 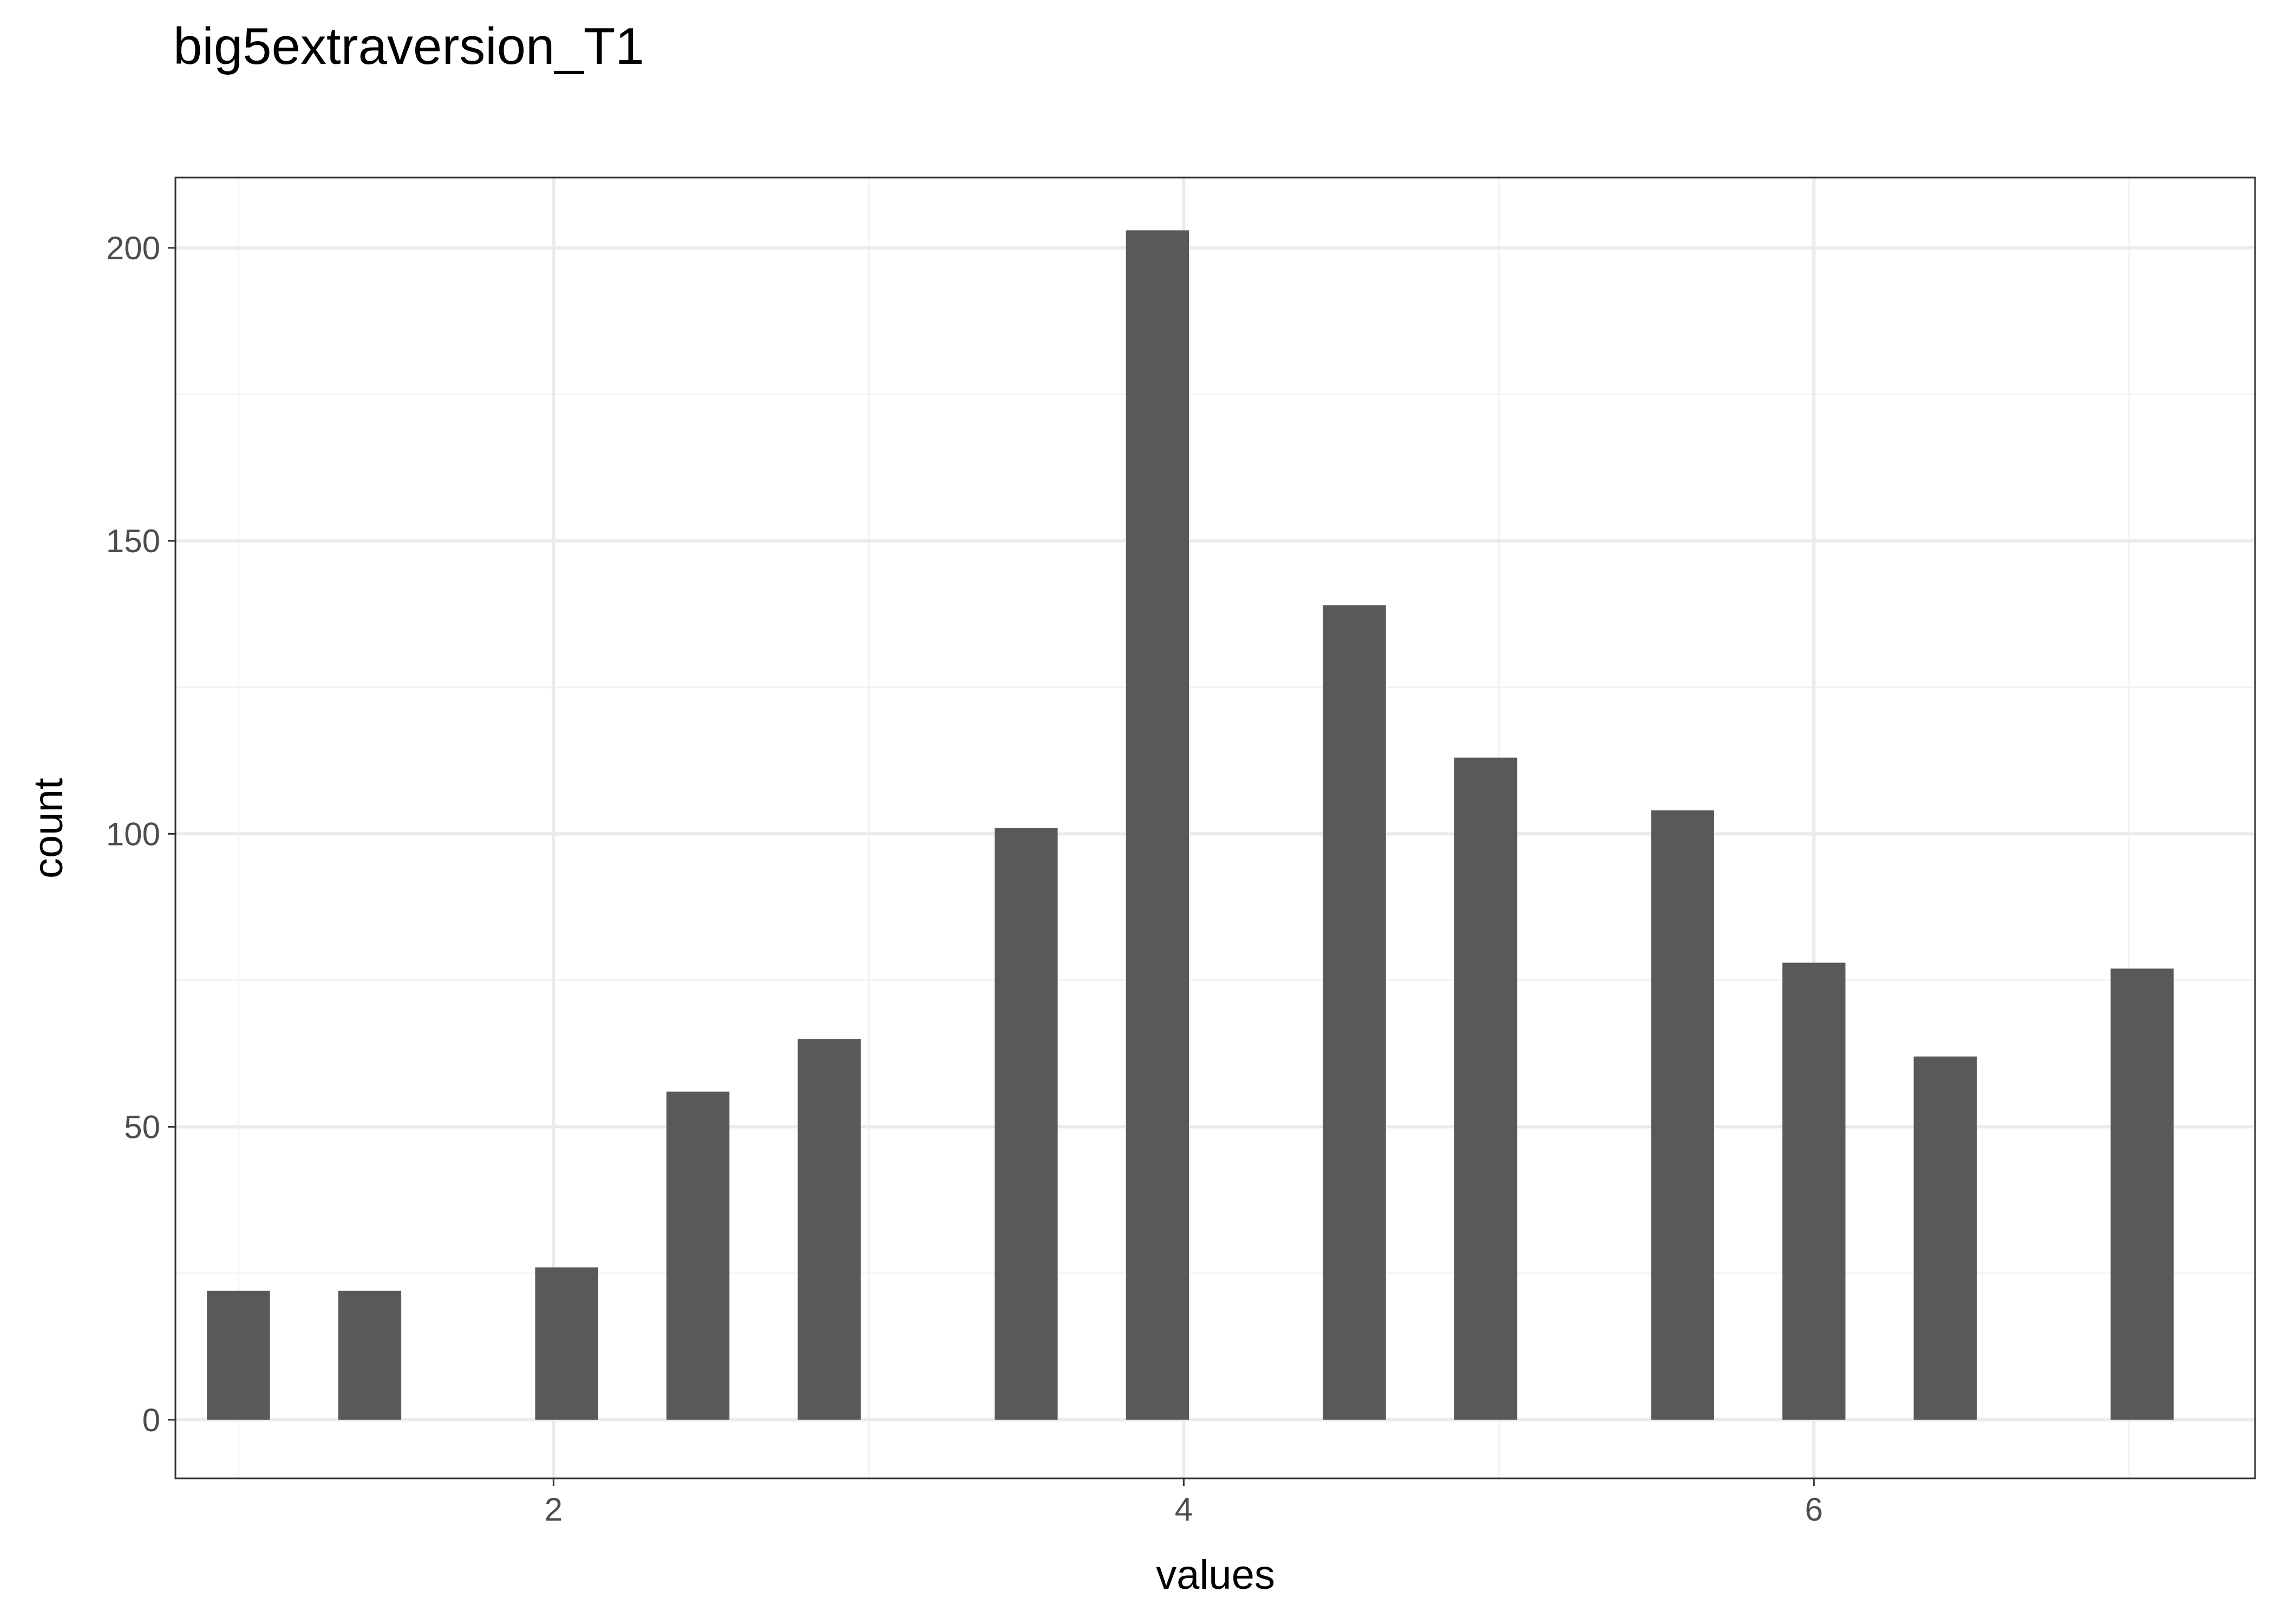 I want to click on x-tick-label: 2, so click(x=554, y=1509).